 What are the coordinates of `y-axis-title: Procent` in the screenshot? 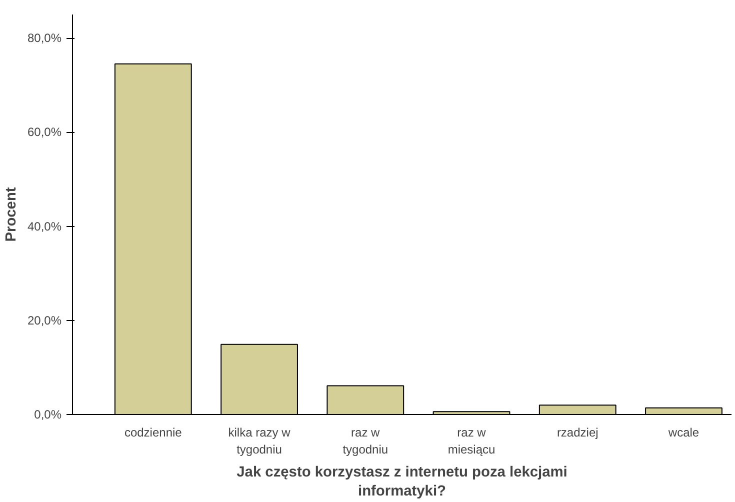 It's located at (11, 214).